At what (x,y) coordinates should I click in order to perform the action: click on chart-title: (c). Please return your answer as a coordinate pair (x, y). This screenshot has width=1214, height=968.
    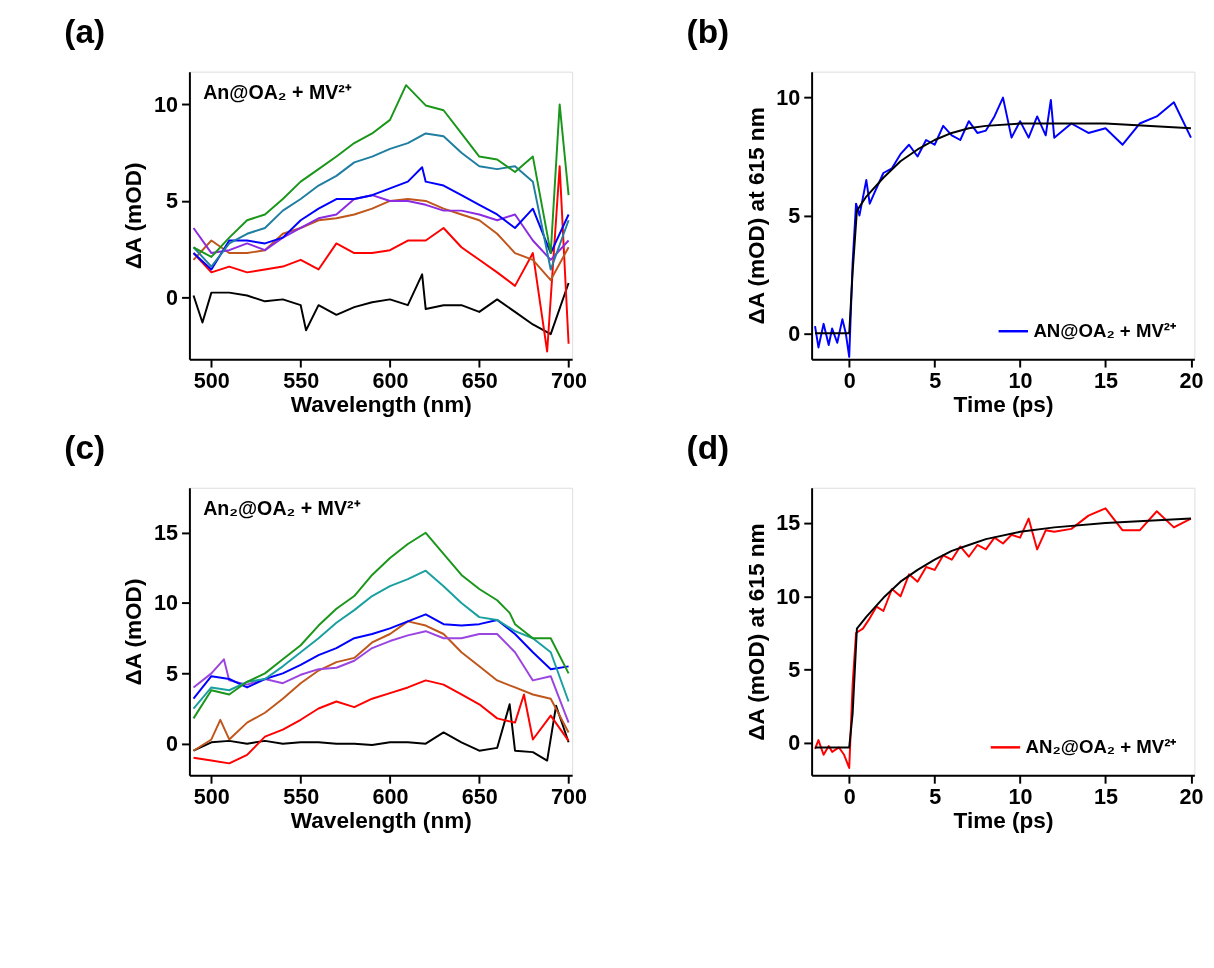
    Looking at the image, I should click on (85, 448).